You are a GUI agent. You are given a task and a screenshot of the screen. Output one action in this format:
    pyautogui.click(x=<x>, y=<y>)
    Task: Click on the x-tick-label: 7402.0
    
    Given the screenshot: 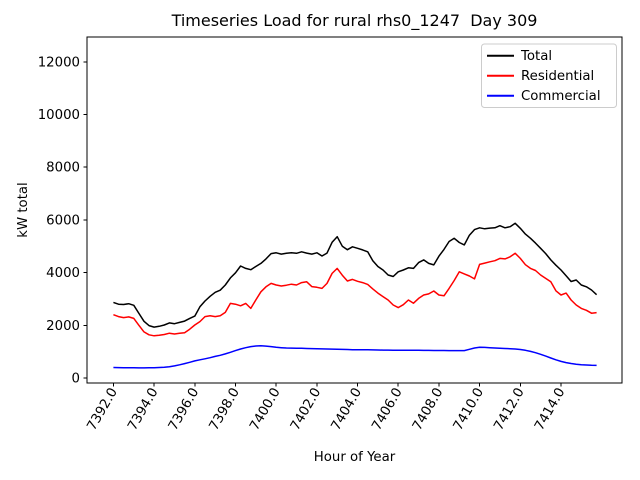 What is the action you would take?
    pyautogui.click(x=306, y=410)
    